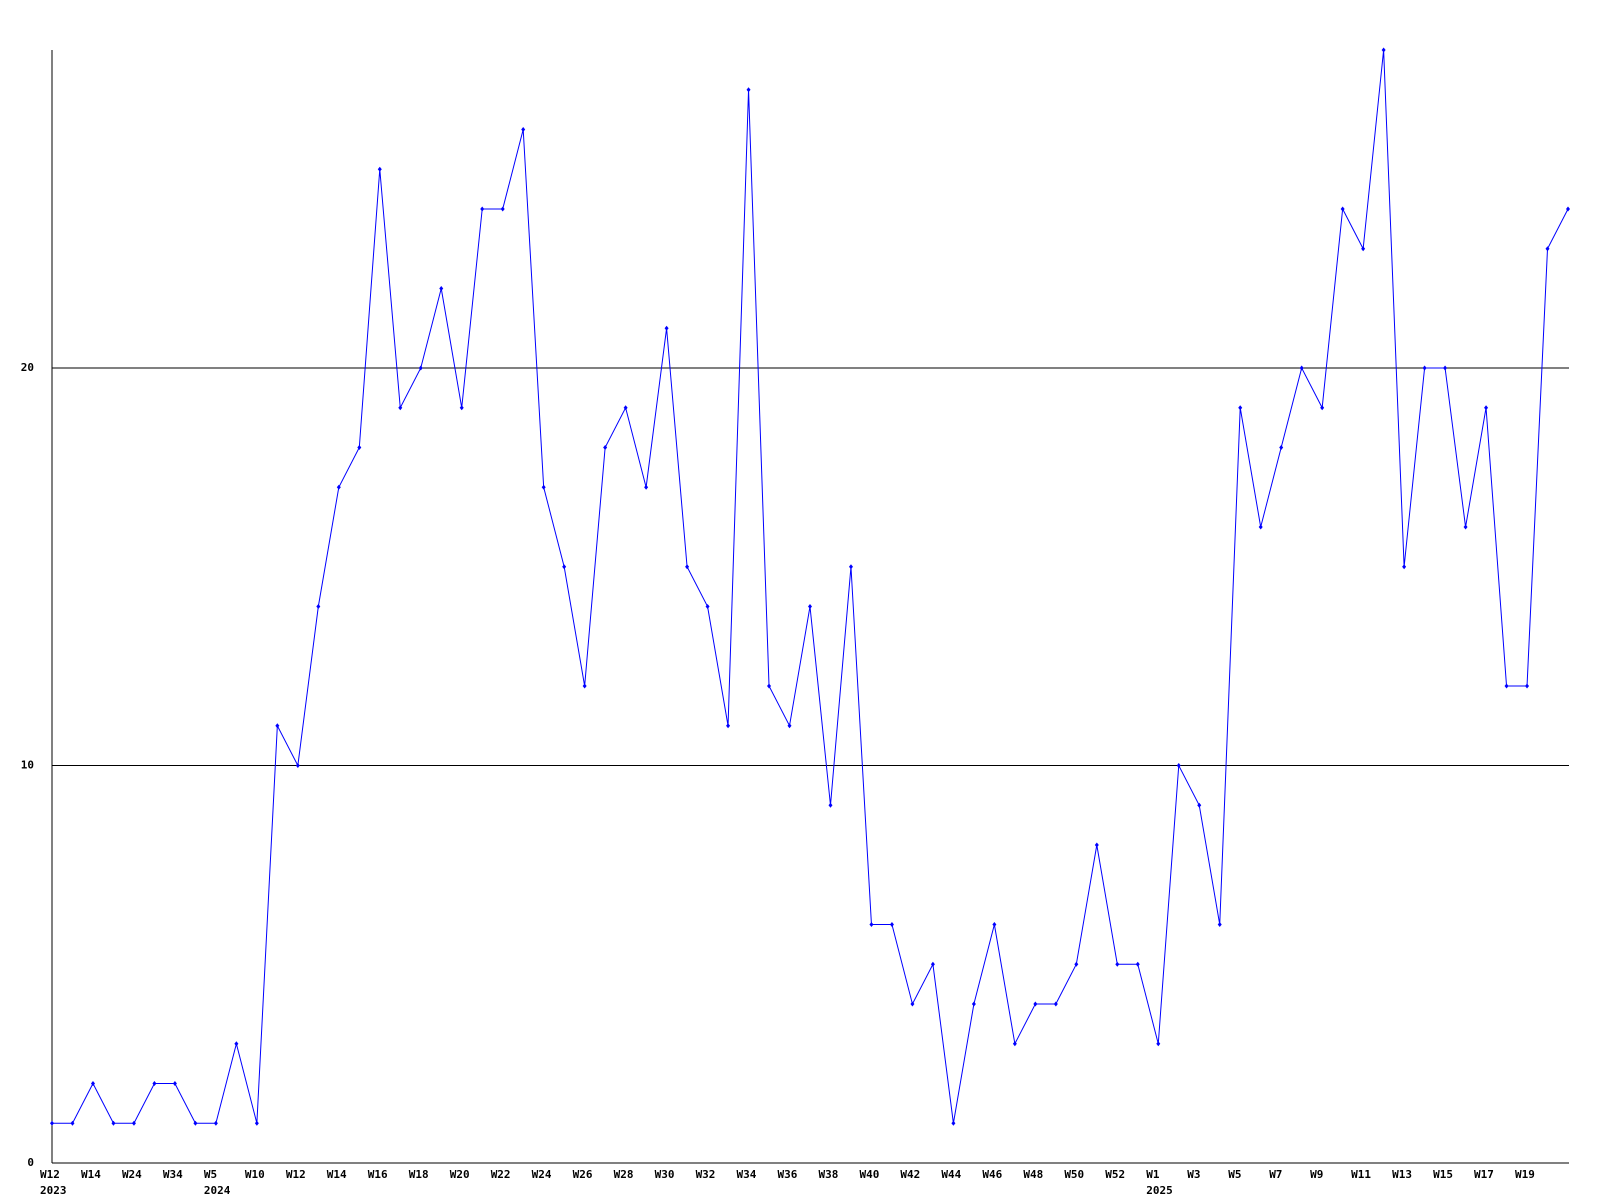 The height and width of the screenshot is (1200, 1600). What do you see at coordinates (992, 1174) in the screenshot?
I see `x-tick-label: W46` at bounding box center [992, 1174].